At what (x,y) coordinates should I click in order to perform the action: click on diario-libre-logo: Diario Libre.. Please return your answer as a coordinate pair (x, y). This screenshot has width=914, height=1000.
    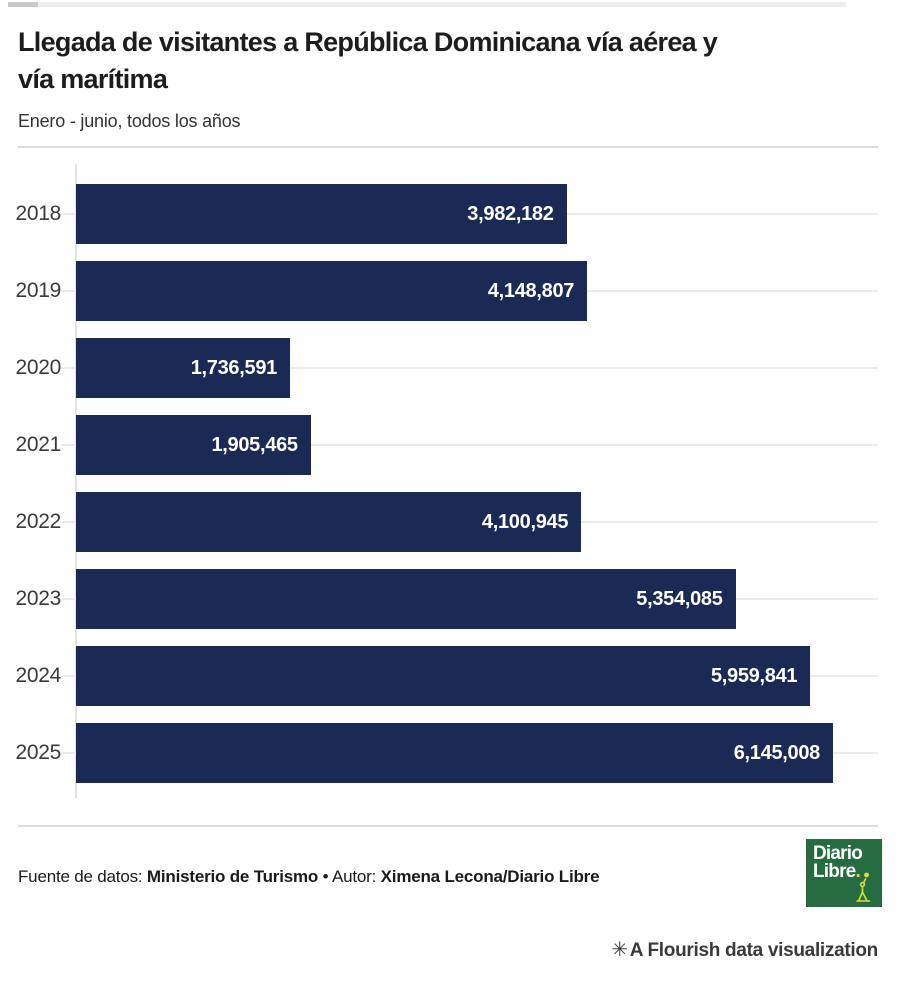
    Looking at the image, I should click on (844, 872).